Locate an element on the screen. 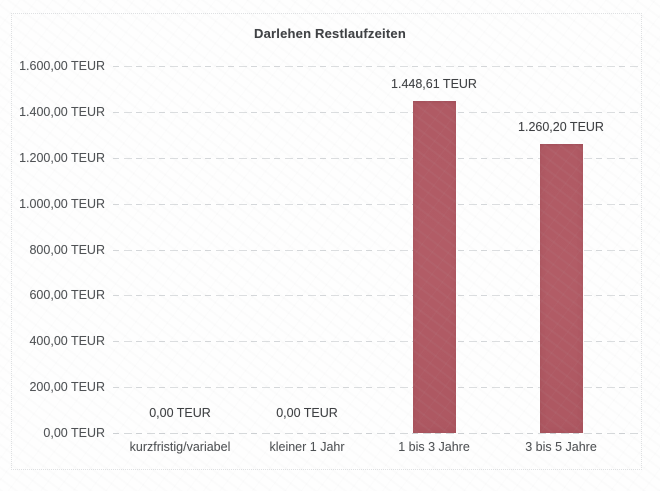  y-tick-label: 1.200,00 TEUR is located at coordinates (62, 158).